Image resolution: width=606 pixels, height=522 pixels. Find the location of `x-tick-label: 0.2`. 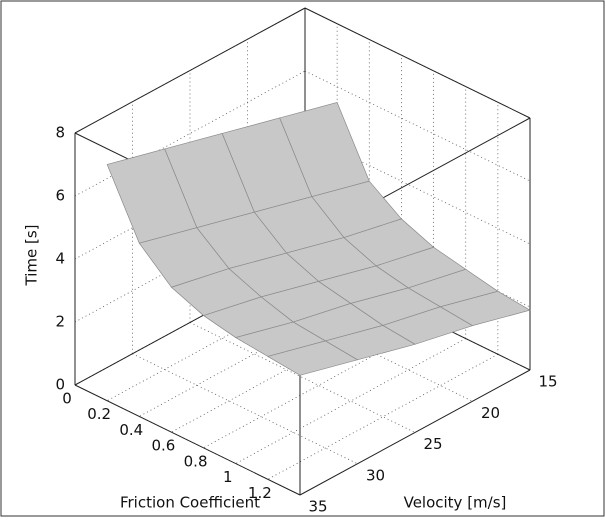

x-tick-label: 0.2 is located at coordinates (99, 414).